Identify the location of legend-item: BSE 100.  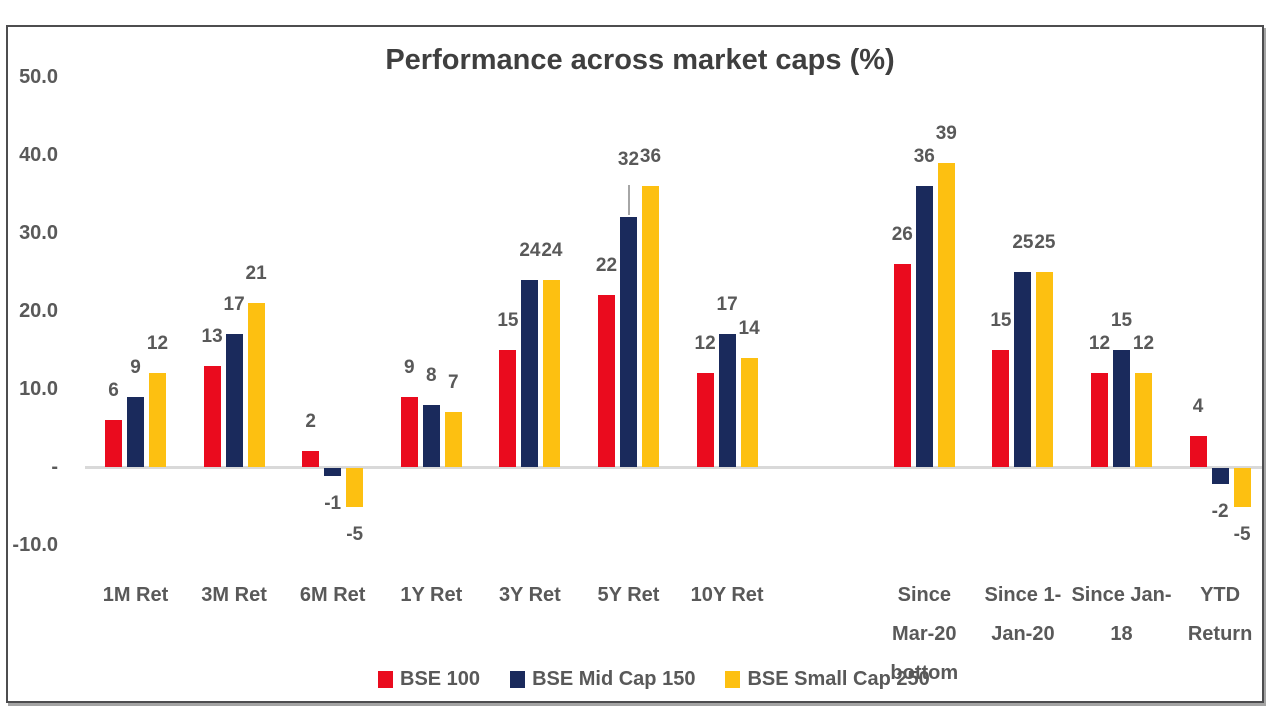
(429, 679).